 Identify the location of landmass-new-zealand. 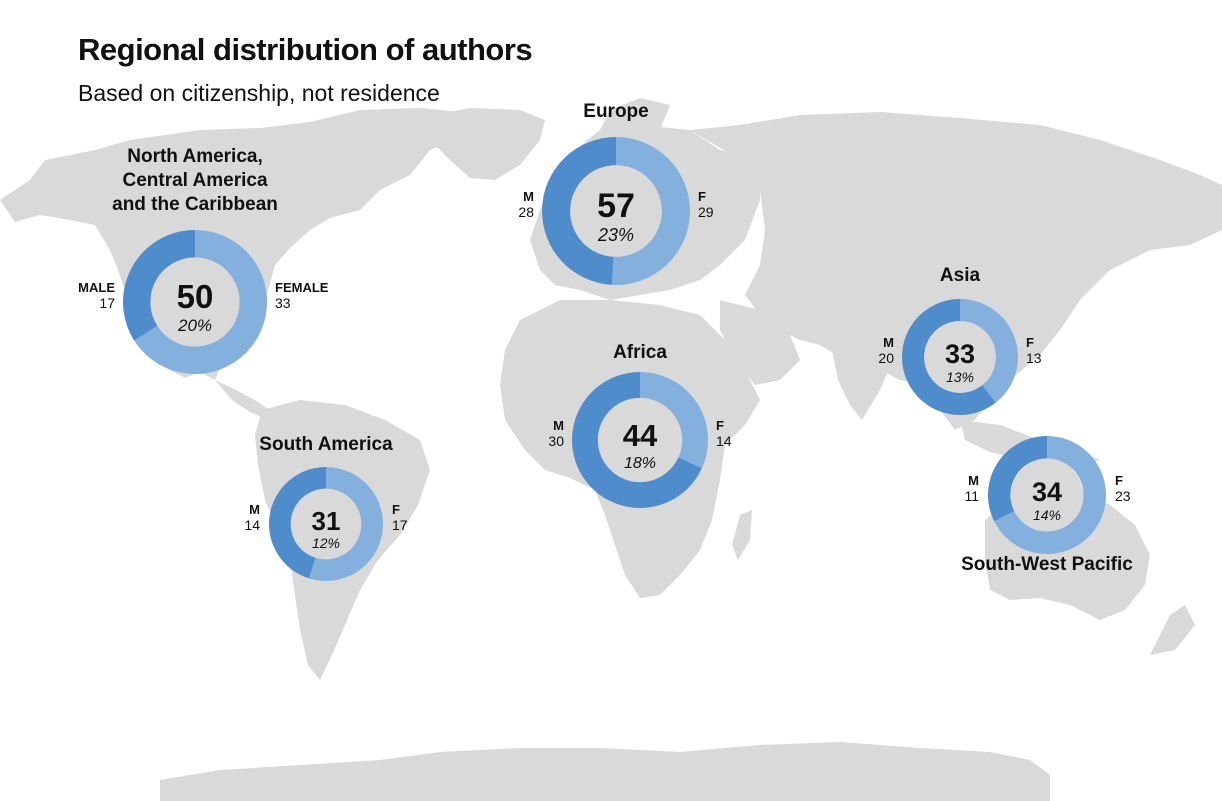
(1172, 630).